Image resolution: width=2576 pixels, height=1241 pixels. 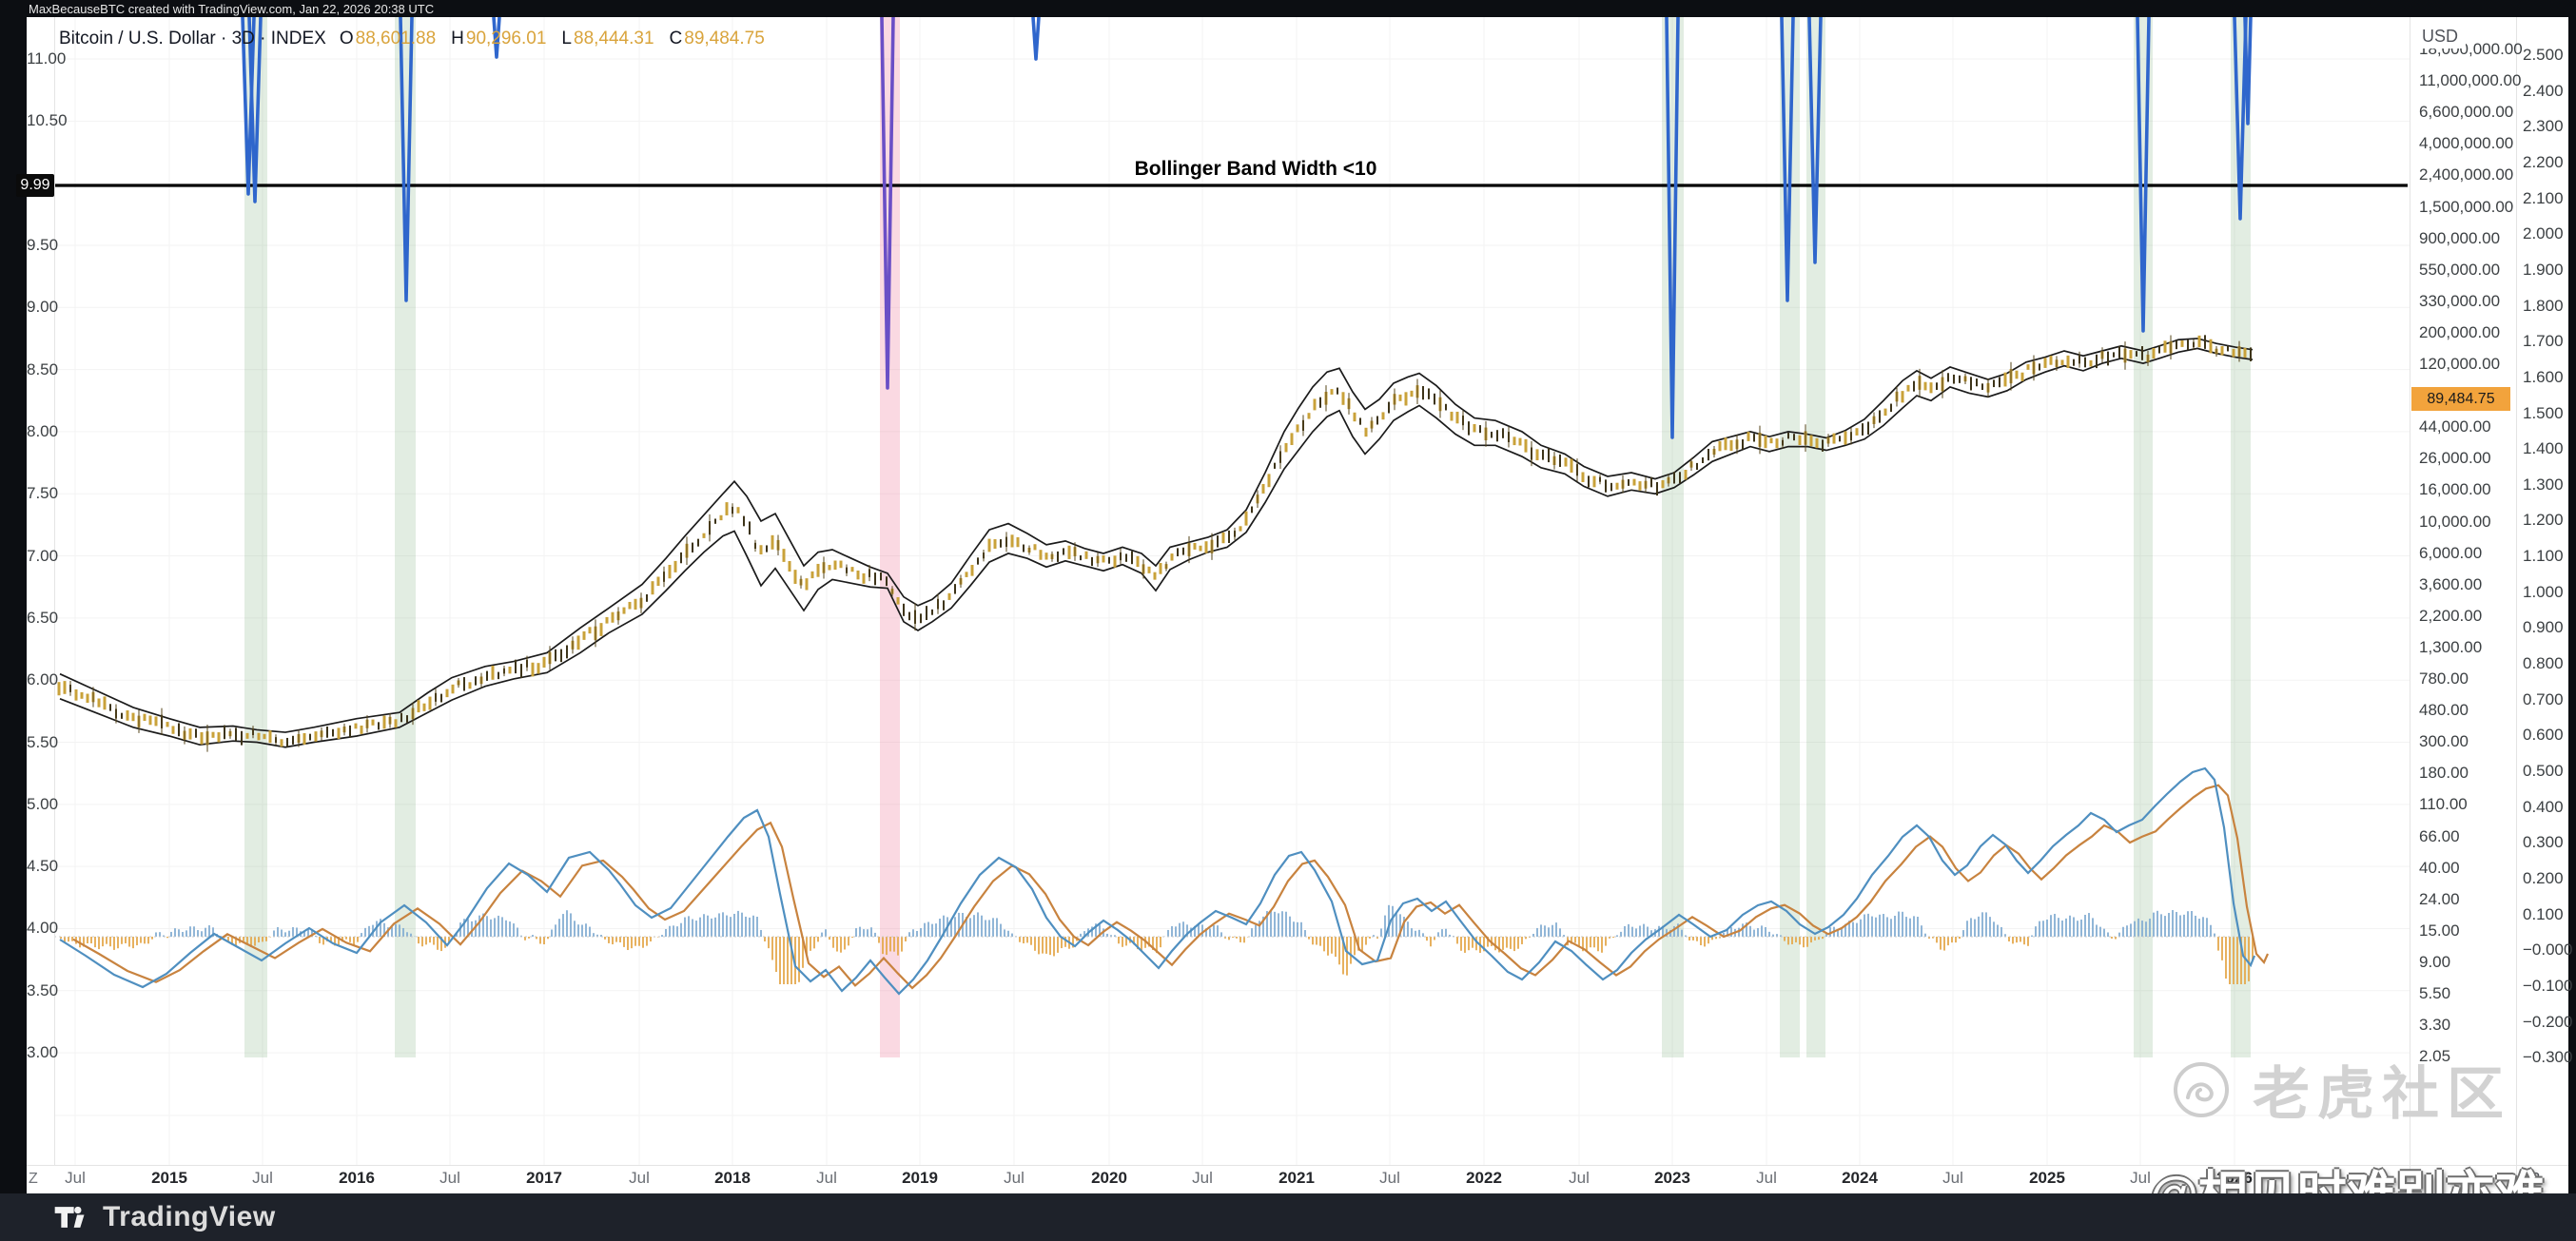 What do you see at coordinates (2435, 993) in the screenshot?
I see `usd-axis-tick: 5.50` at bounding box center [2435, 993].